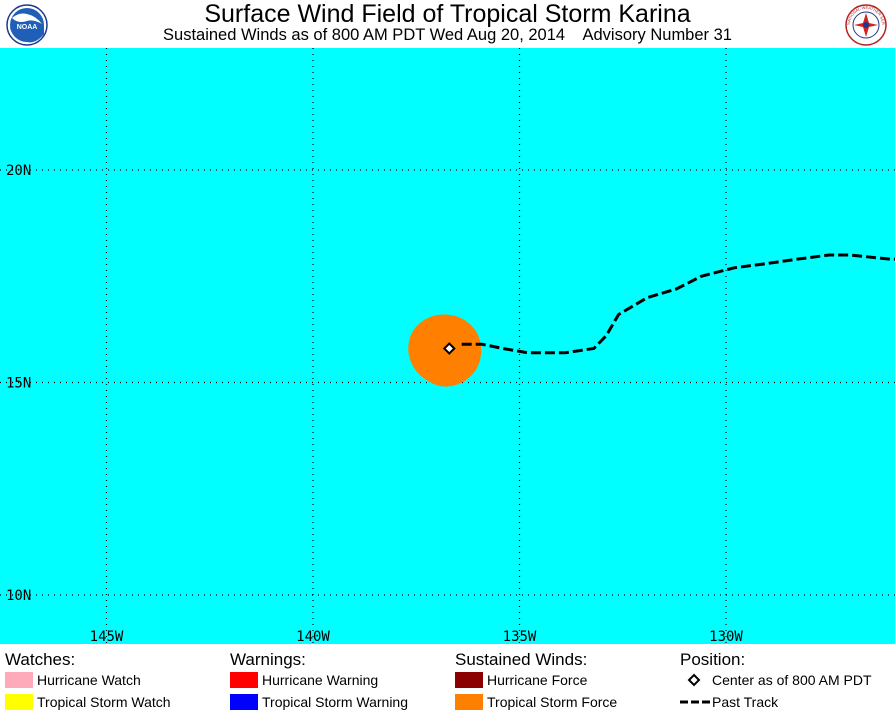  Describe the element at coordinates (27, 27) in the screenshot. I see `svg-text: NOAA` at that location.